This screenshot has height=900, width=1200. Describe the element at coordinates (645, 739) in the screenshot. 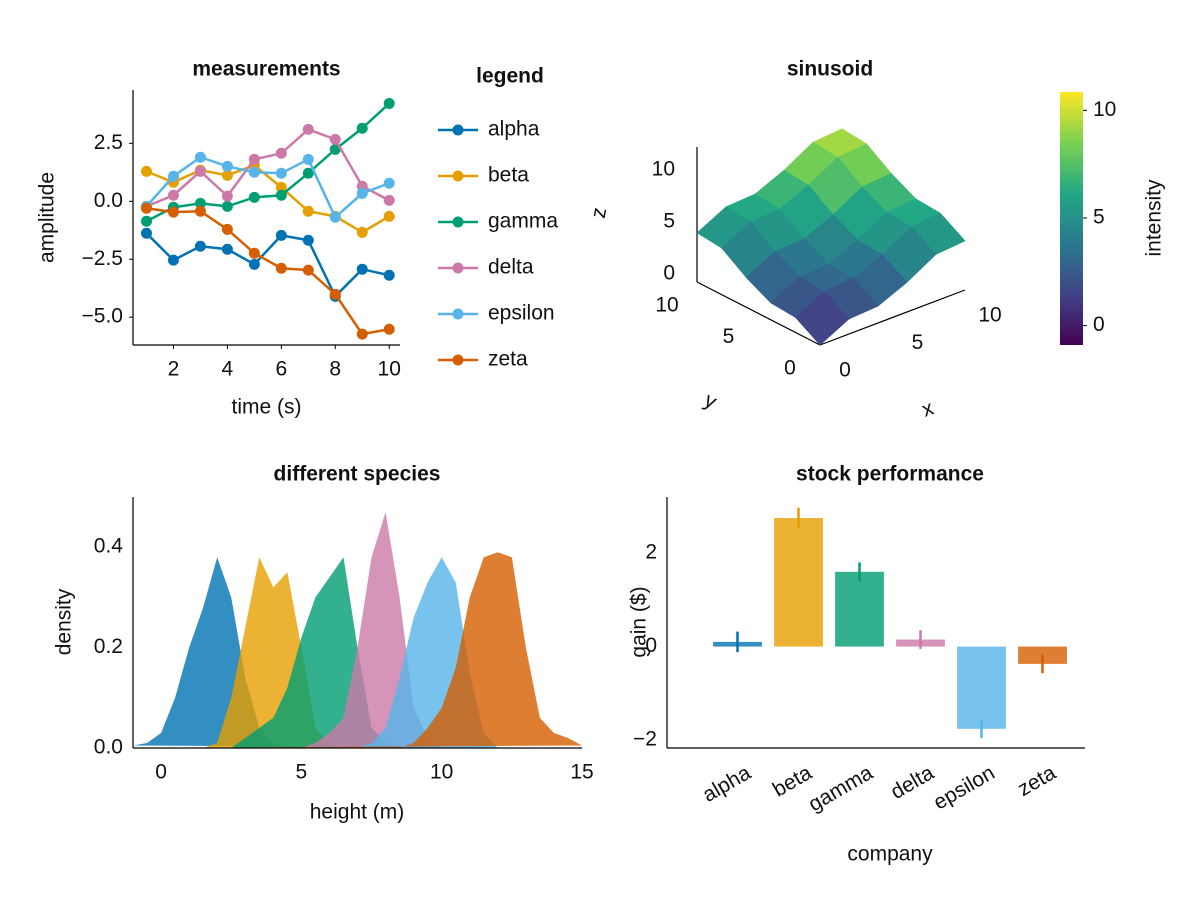

I see `y-tick-label: −2` at that location.